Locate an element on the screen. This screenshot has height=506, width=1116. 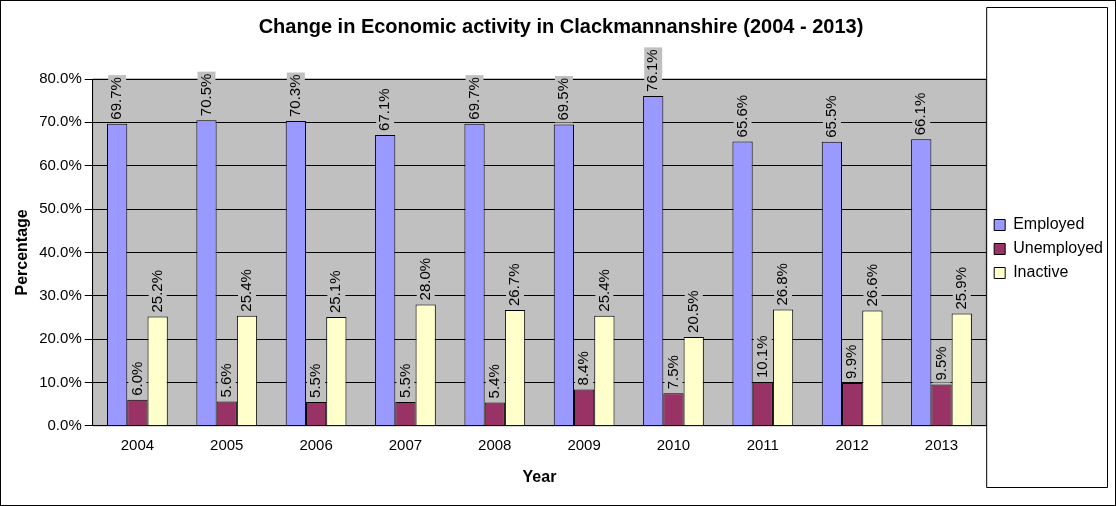
data-label: 5.6% is located at coordinates (225, 380).